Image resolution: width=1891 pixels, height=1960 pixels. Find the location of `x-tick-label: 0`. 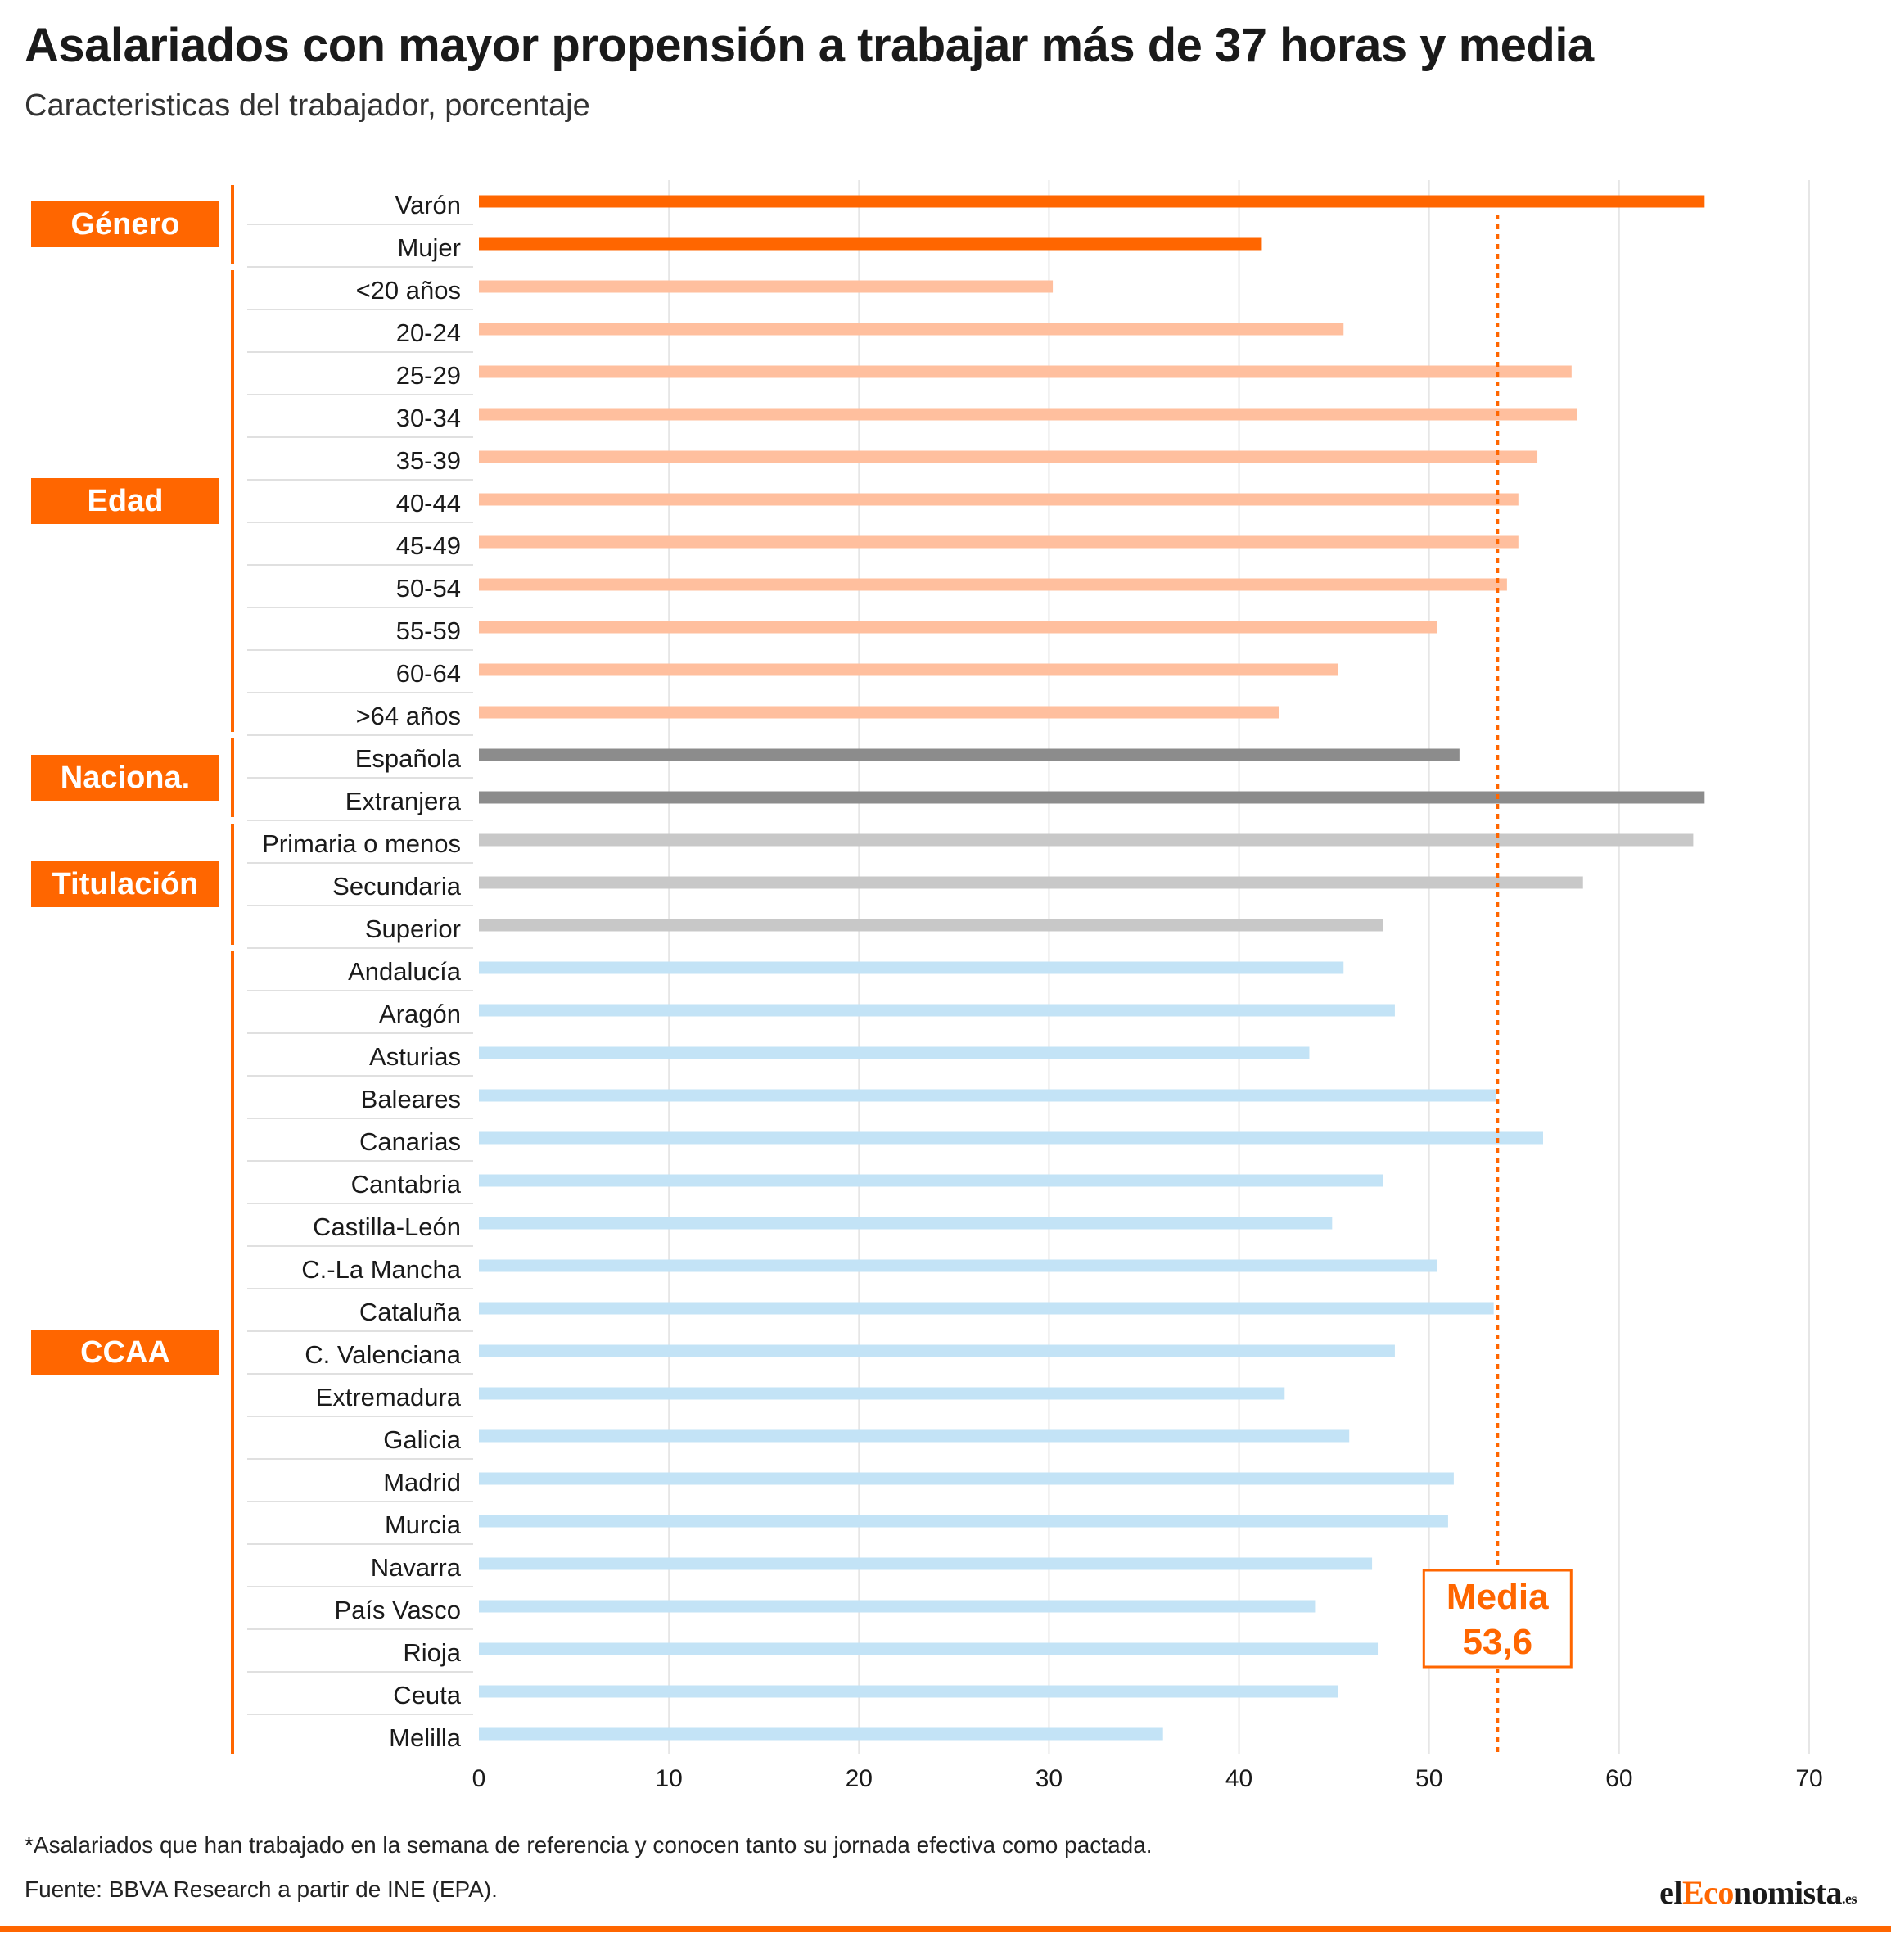

x-tick-label: 0 is located at coordinates (479, 1778).